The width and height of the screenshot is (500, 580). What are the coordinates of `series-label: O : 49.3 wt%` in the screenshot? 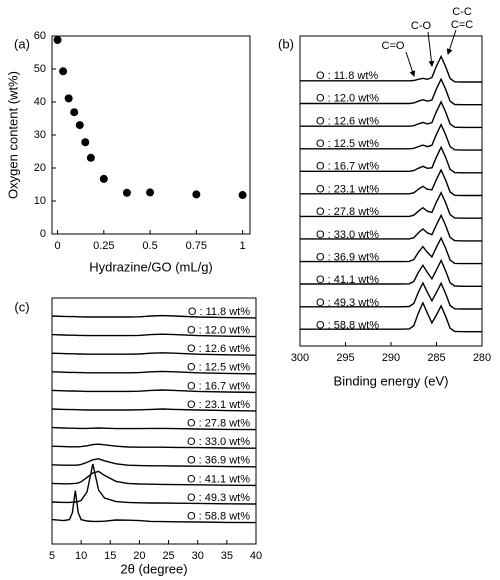 It's located at (218, 498).